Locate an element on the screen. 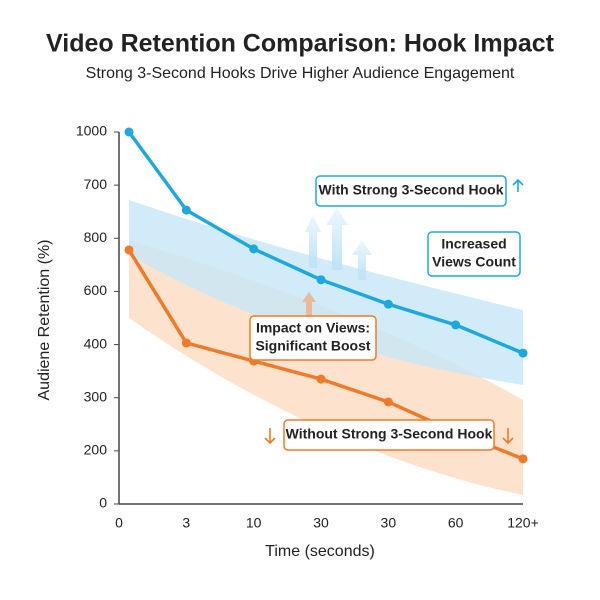 This screenshot has width=600, height=600. legend-entry: Without Strong 3-Second Hook is located at coordinates (389, 434).